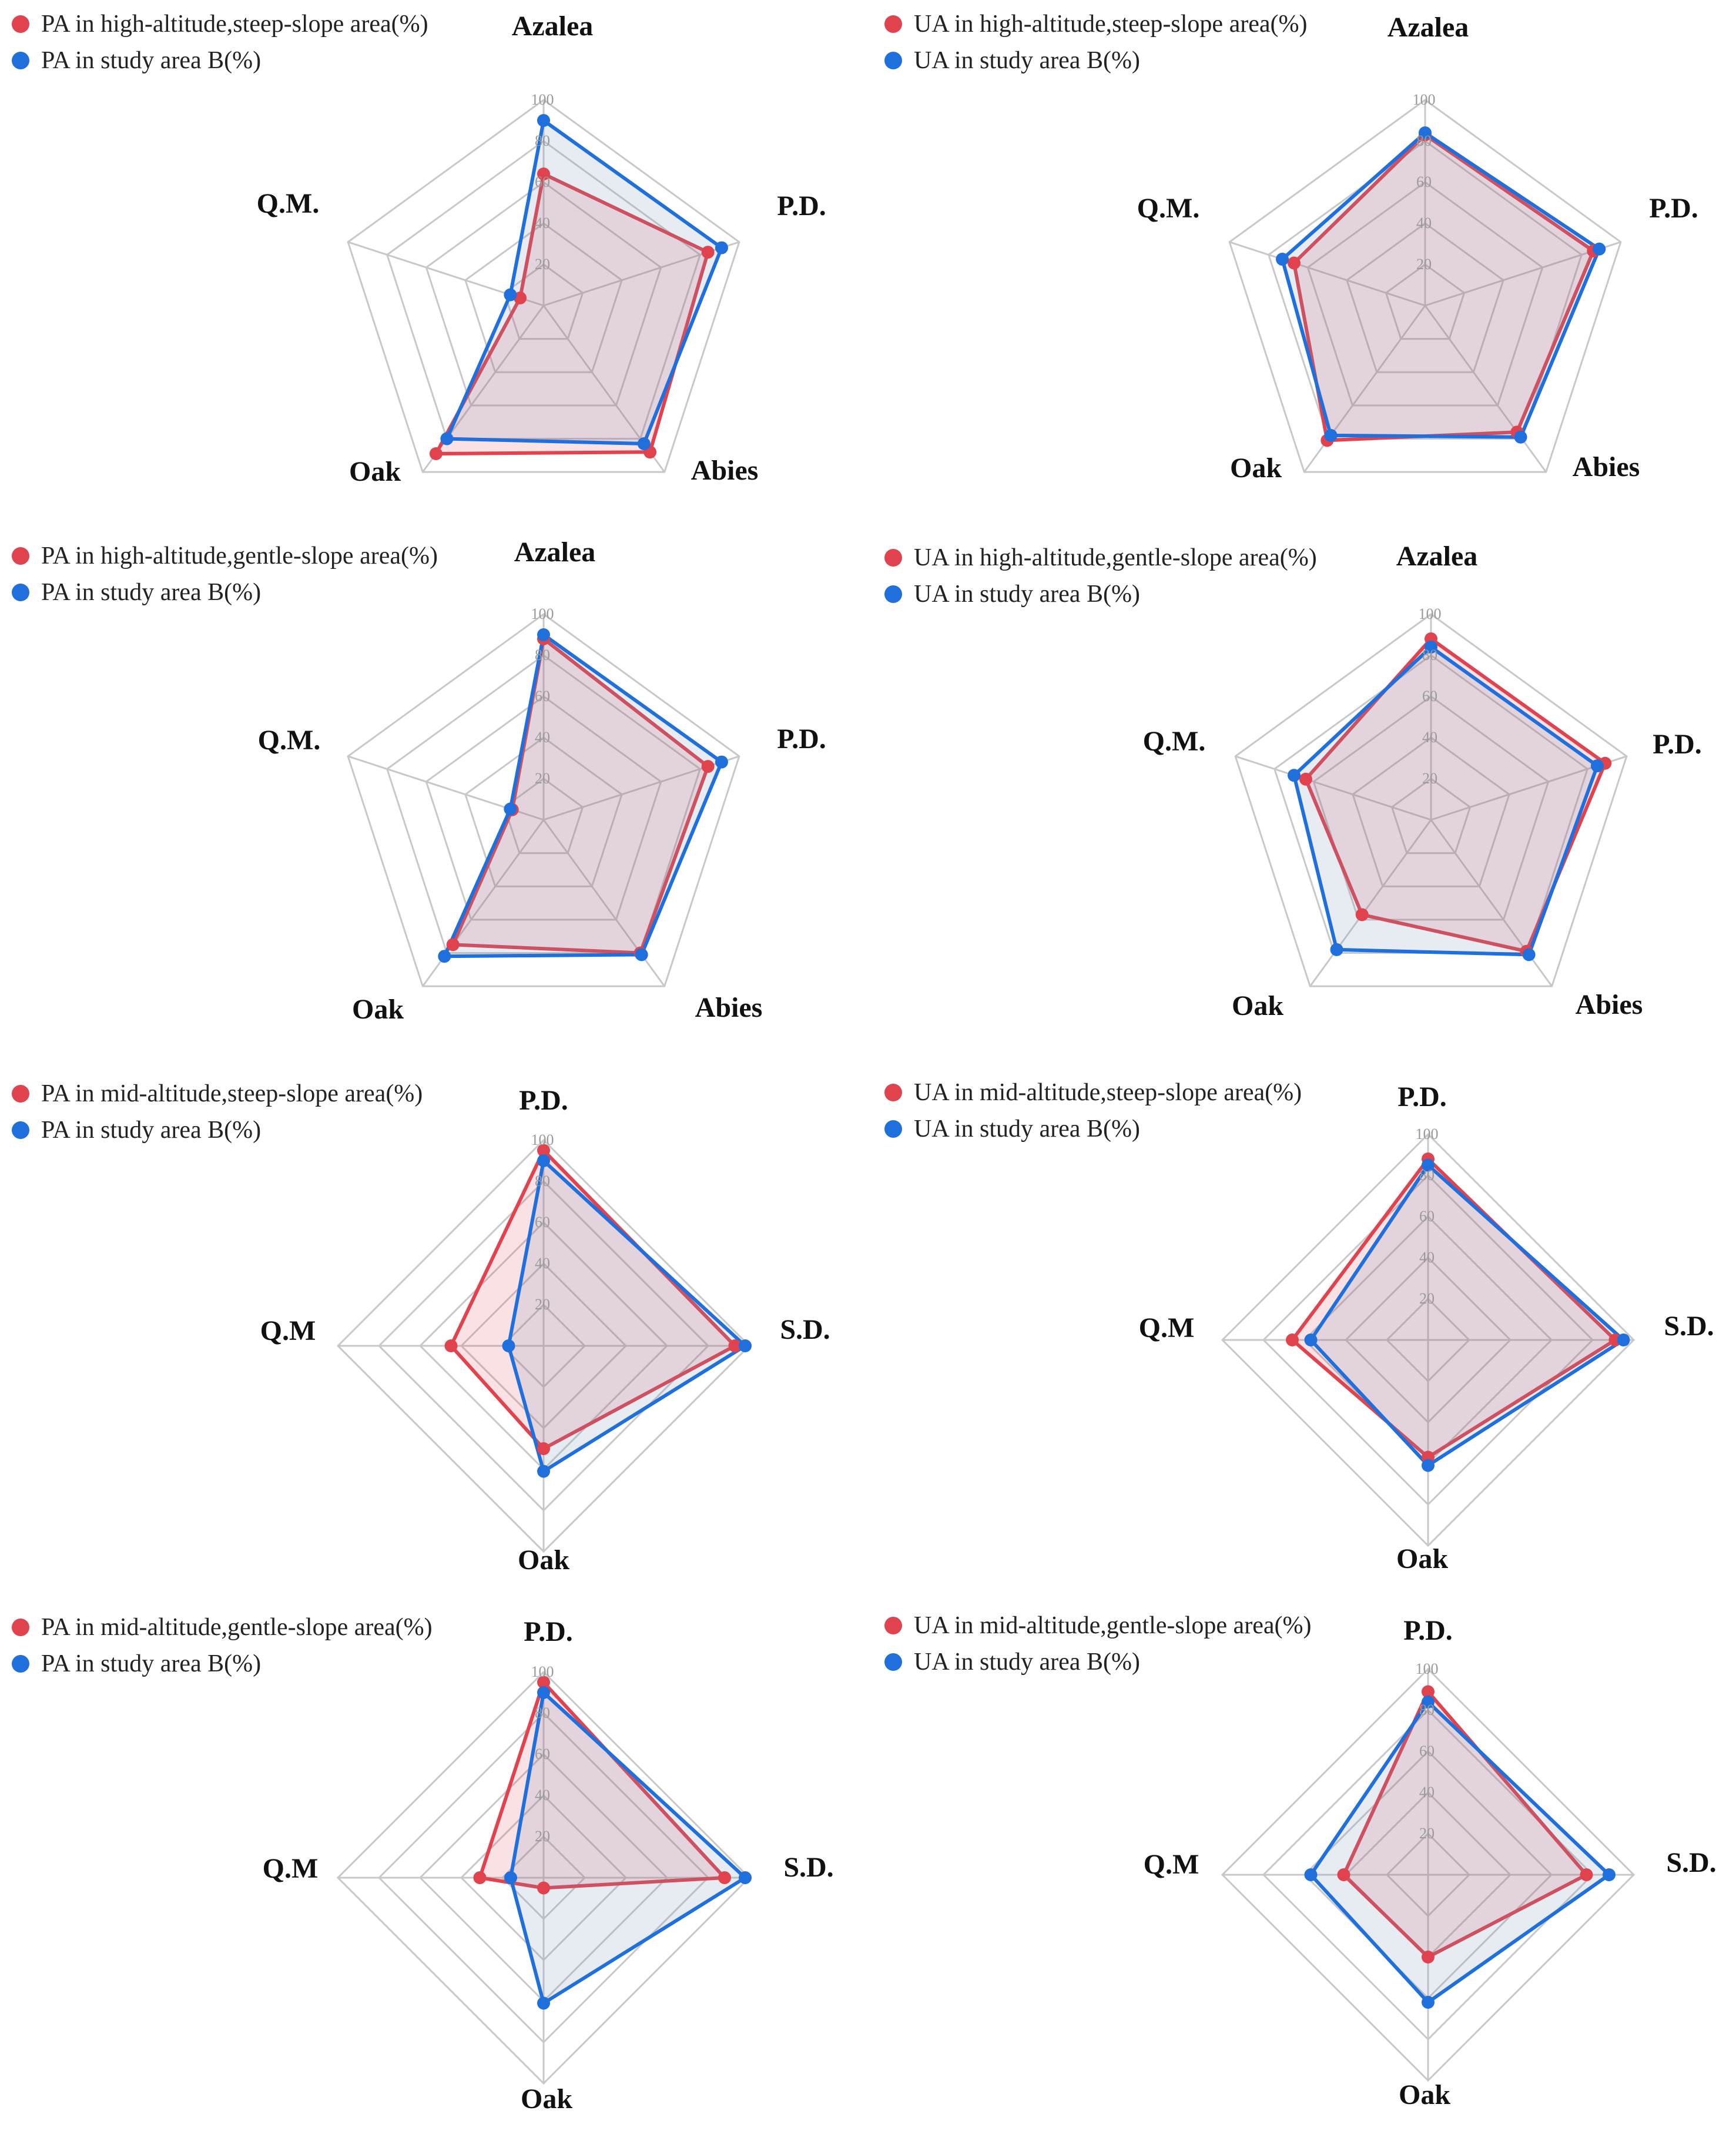 Image resolution: width=1736 pixels, height=2141 pixels. Describe the element at coordinates (1027, 60) in the screenshot. I see `legend-label: UA in study area B(%)` at that location.